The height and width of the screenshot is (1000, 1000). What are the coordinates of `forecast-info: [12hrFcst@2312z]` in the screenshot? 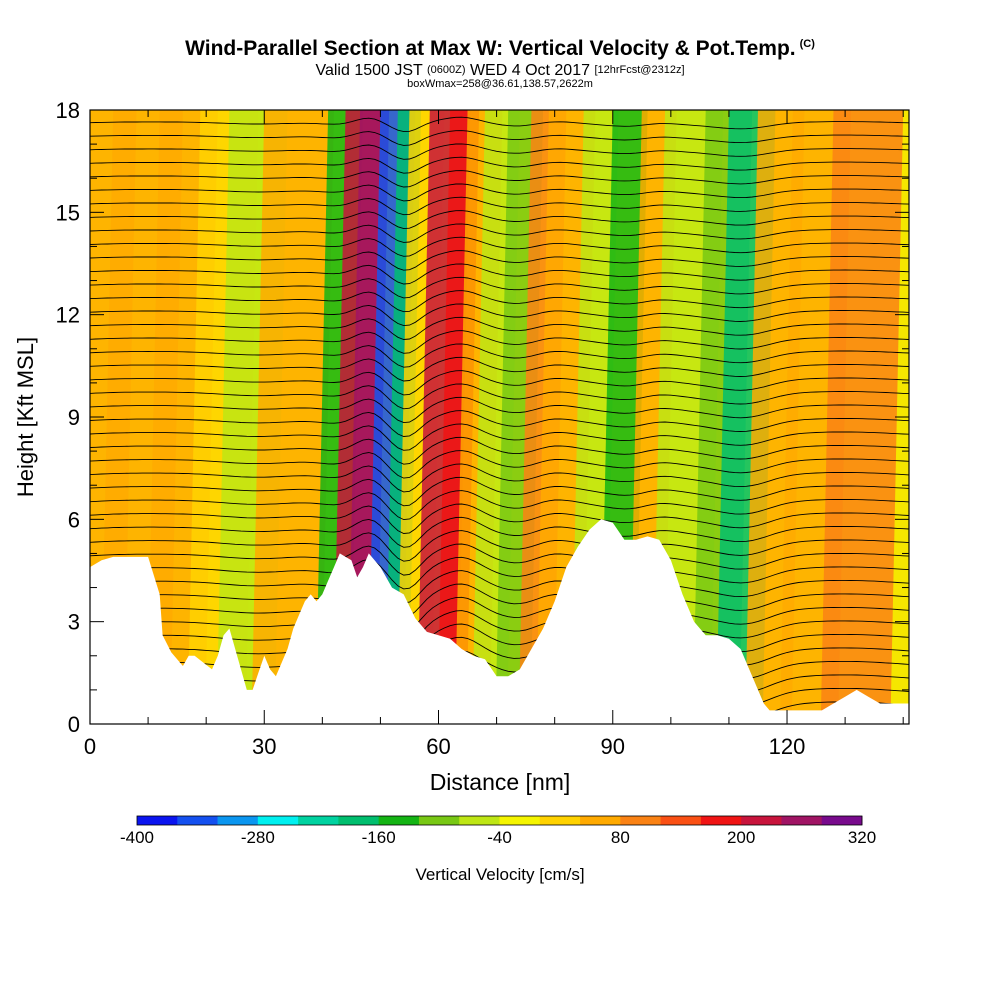 It's located at (639, 70).